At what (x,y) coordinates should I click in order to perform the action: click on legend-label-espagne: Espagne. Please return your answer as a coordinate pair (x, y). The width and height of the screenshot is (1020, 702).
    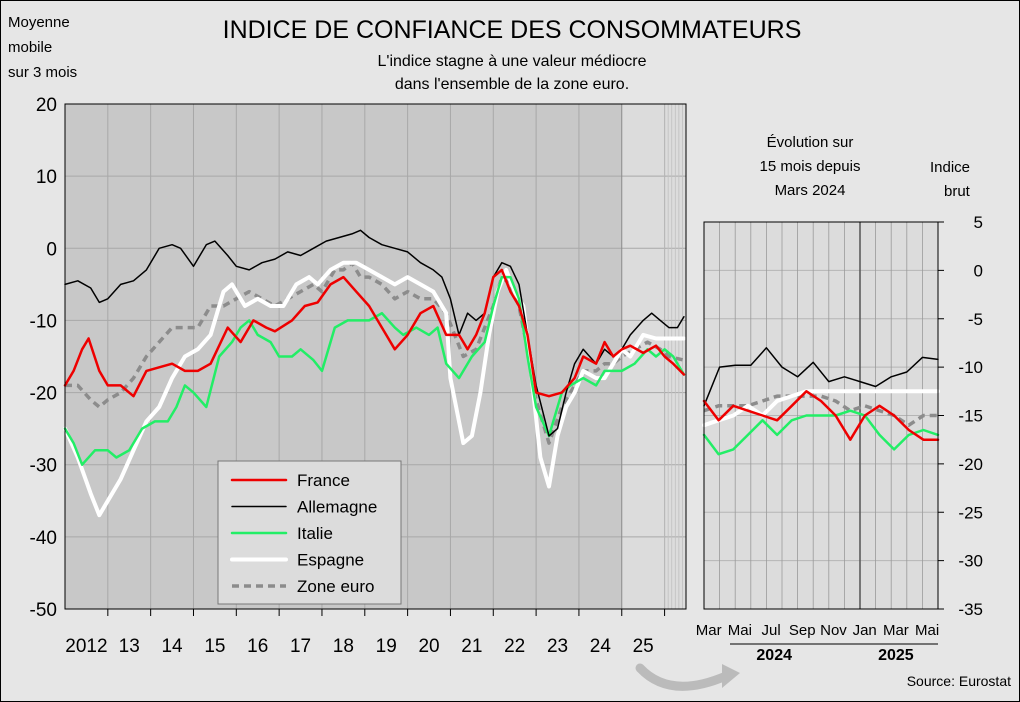
    Looking at the image, I should click on (330, 560).